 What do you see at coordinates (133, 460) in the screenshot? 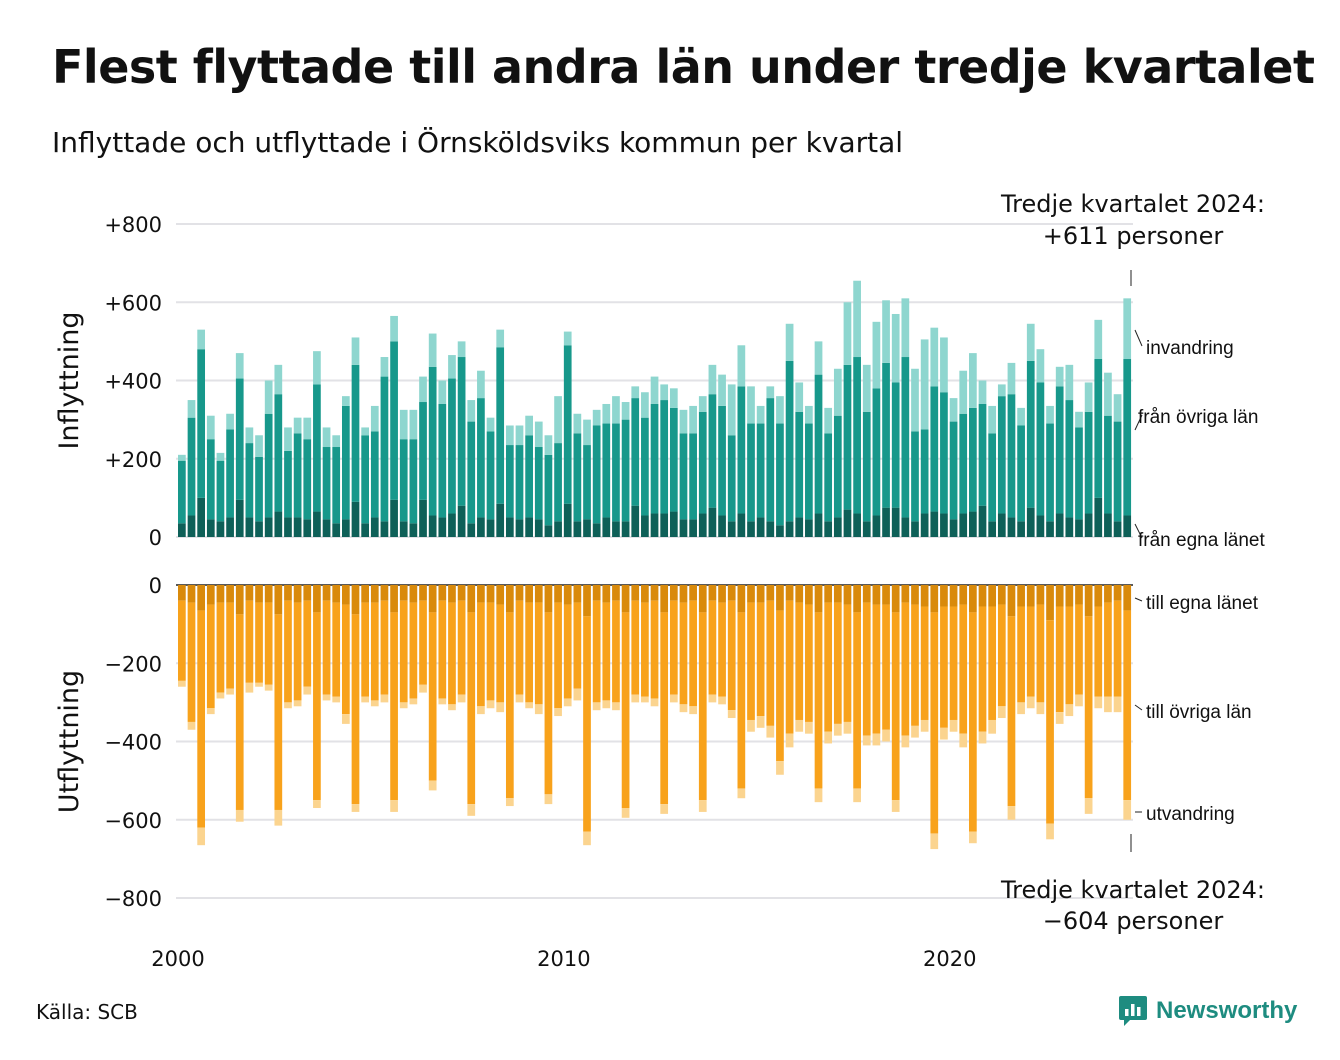
I see `y-tick-label: +200` at bounding box center [133, 460].